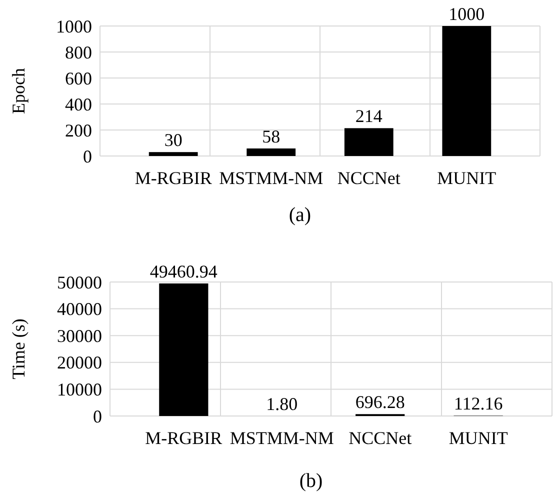 This screenshot has width=560, height=494. Describe the element at coordinates (184, 271) in the screenshot. I see `data-label: 49460.94` at that location.